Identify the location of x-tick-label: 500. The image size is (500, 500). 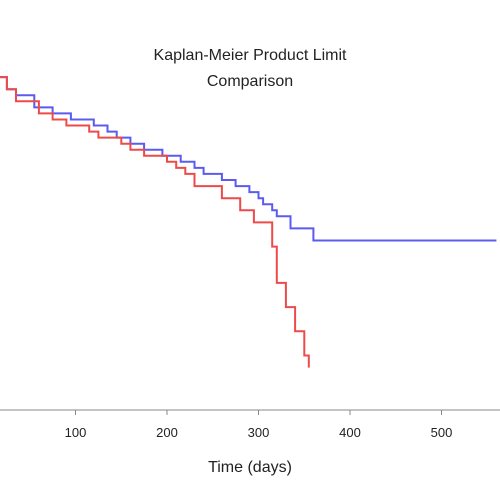
(442, 432).